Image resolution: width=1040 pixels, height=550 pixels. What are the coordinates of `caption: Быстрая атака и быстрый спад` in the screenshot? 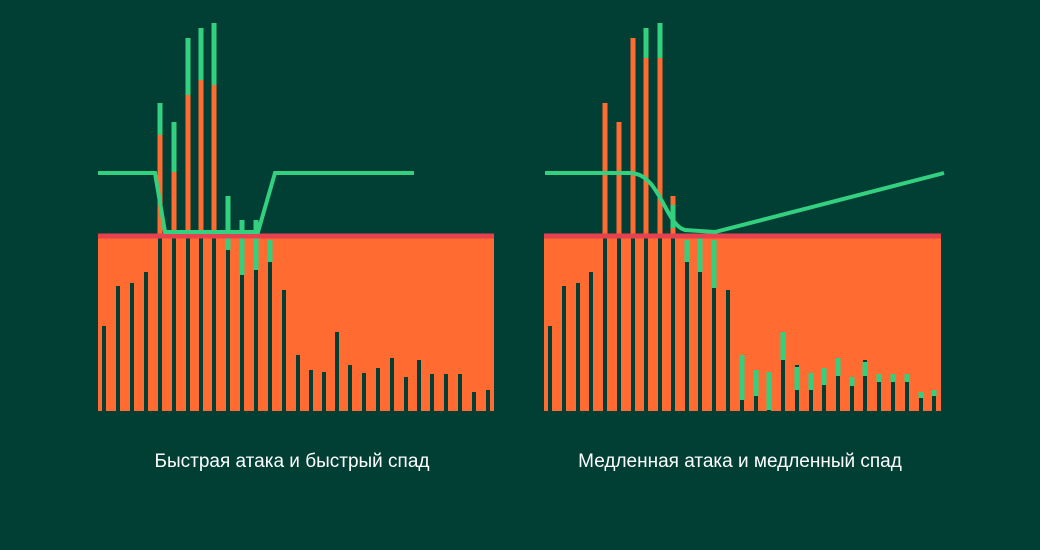 It's located at (292, 461).